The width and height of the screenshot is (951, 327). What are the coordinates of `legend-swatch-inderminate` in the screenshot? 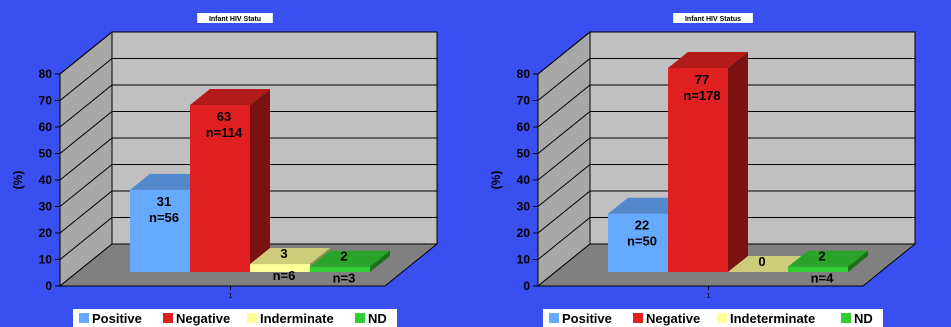 It's located at (252, 318).